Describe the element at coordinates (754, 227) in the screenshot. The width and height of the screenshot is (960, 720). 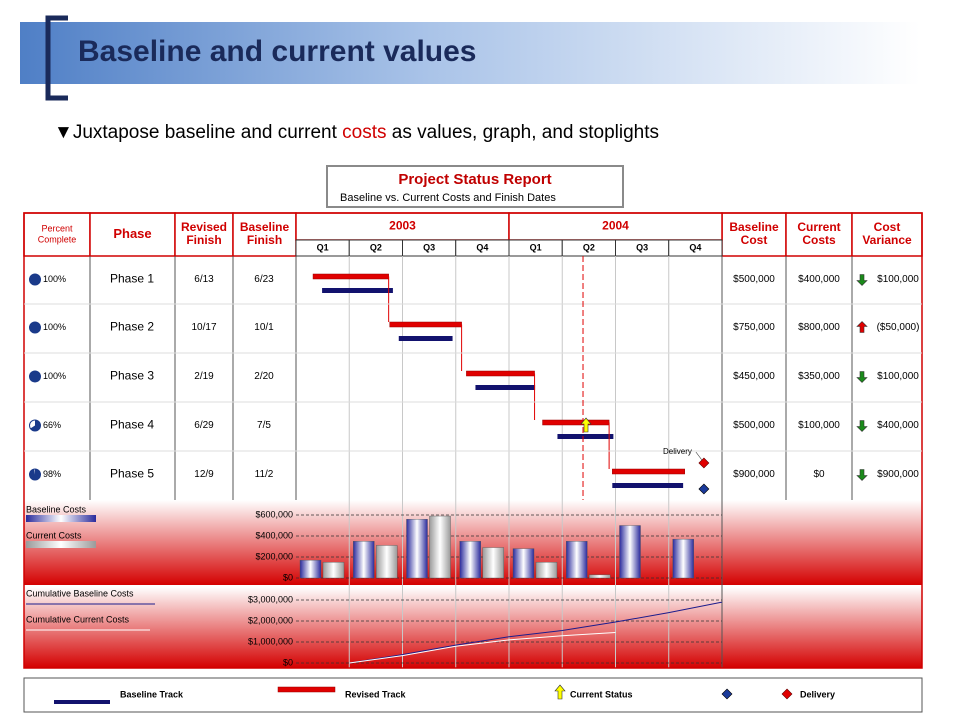
I see `header-label: Baseline` at that location.